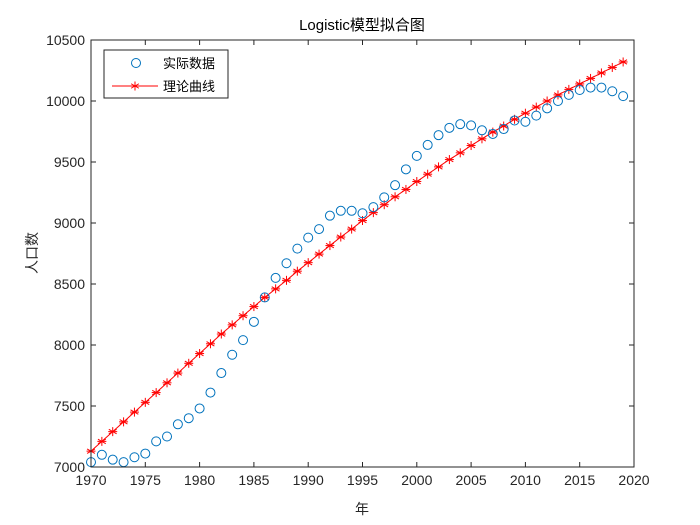 This screenshot has width=700, height=525. I want to click on y-tick-label: 8500, so click(69, 284).